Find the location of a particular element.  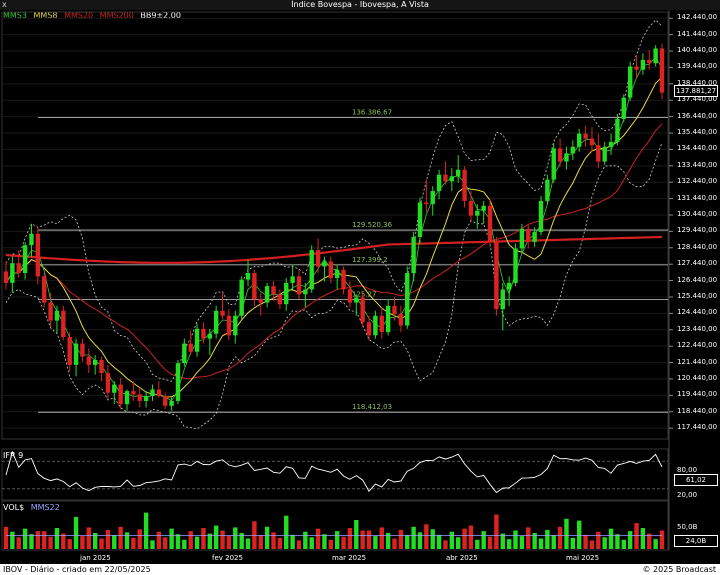

y-tick-label: 124.440,00 is located at coordinates (697, 312).